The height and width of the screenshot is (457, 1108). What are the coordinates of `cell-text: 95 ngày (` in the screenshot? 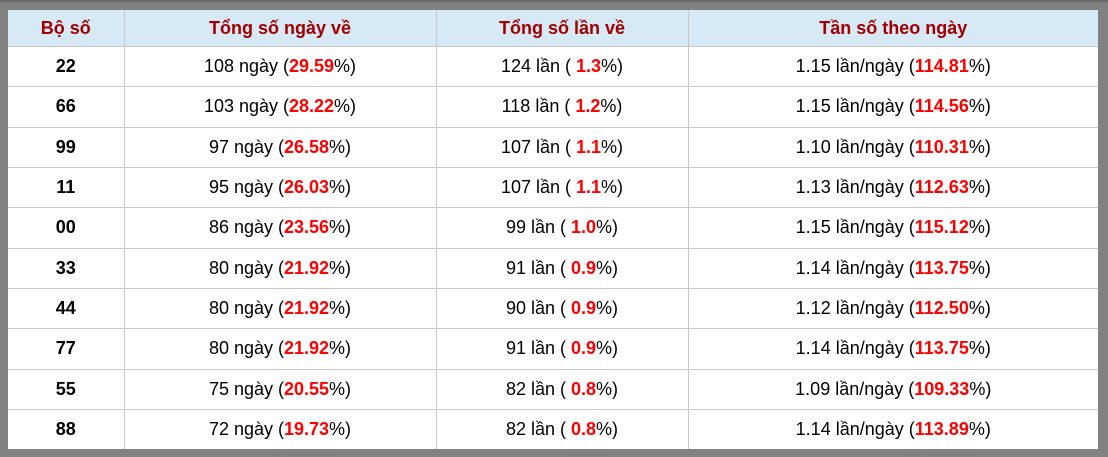 It's located at (246, 187).